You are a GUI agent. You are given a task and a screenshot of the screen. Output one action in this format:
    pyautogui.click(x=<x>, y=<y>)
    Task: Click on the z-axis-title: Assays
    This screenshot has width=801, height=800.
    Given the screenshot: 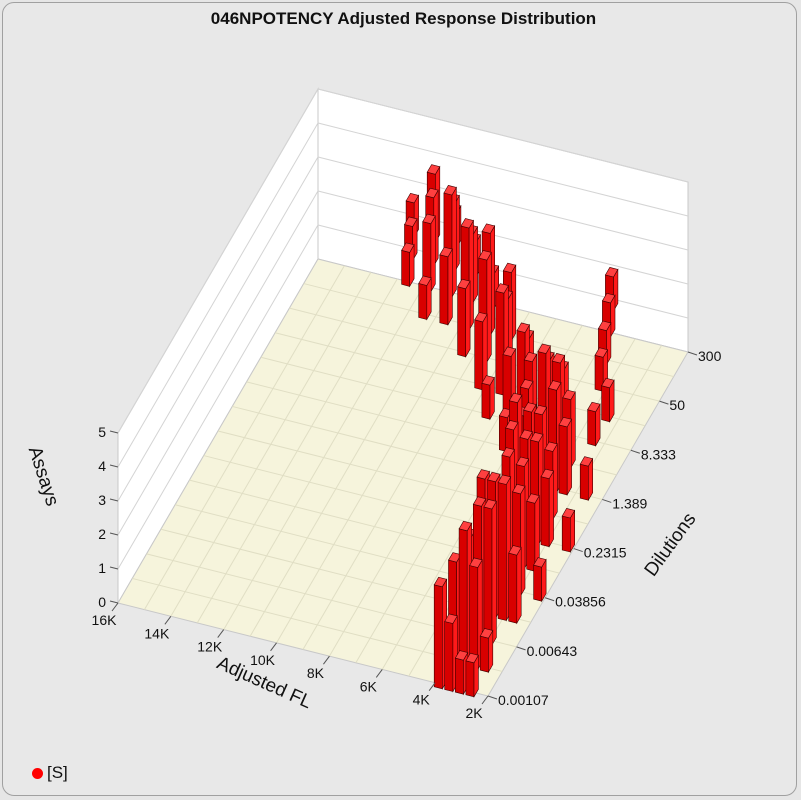 What is the action you would take?
    pyautogui.click(x=43, y=476)
    